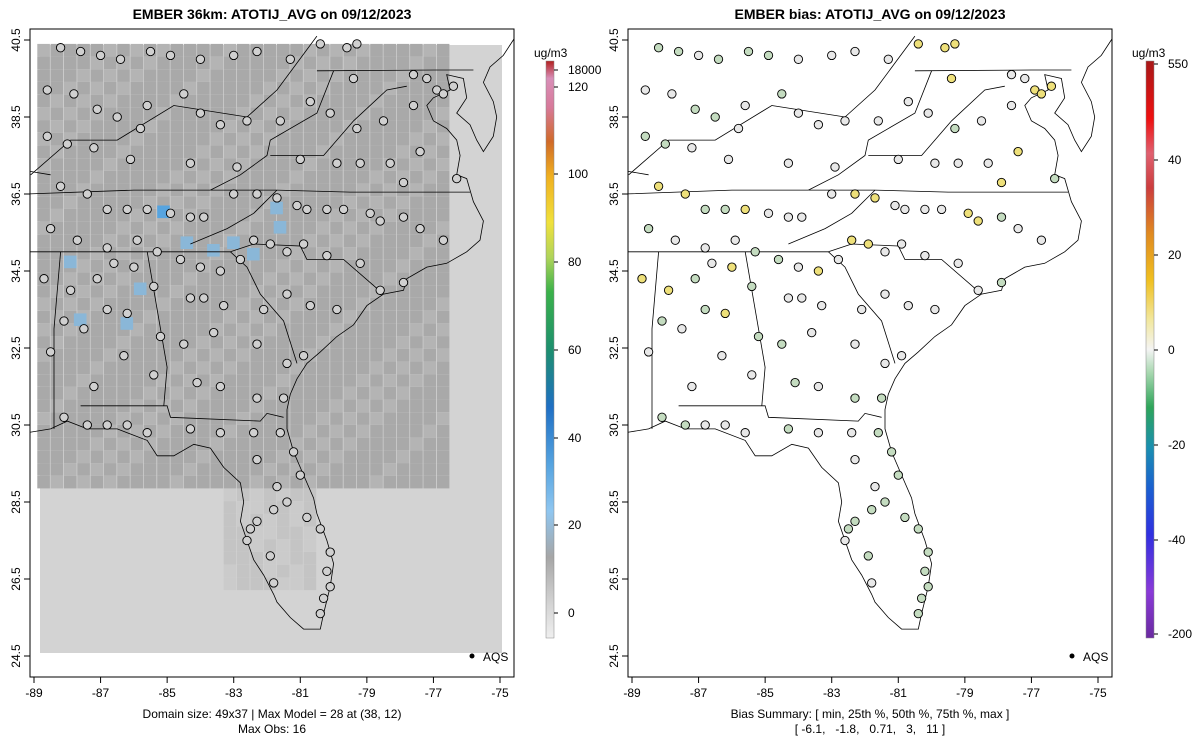 The height and width of the screenshot is (750, 1200). I want to click on y-tick-label: 36.5, so click(16, 194).